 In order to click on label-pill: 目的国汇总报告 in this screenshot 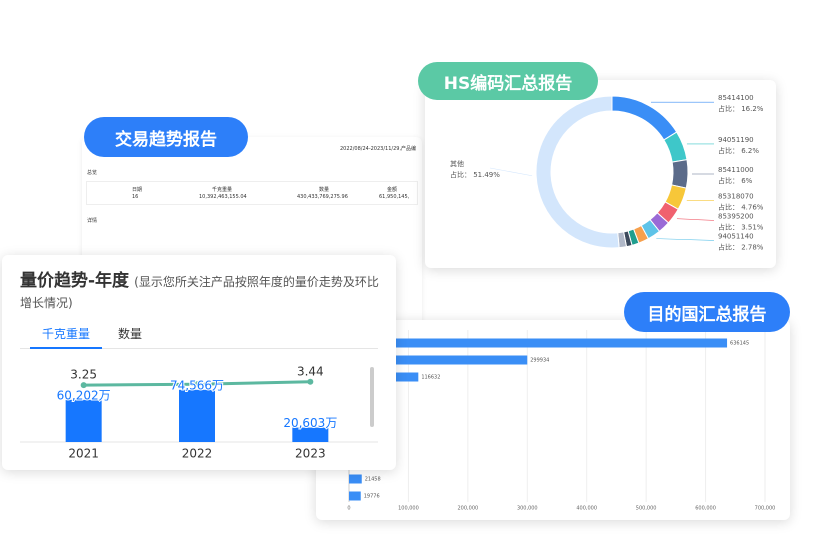, I will do `click(707, 312)`.